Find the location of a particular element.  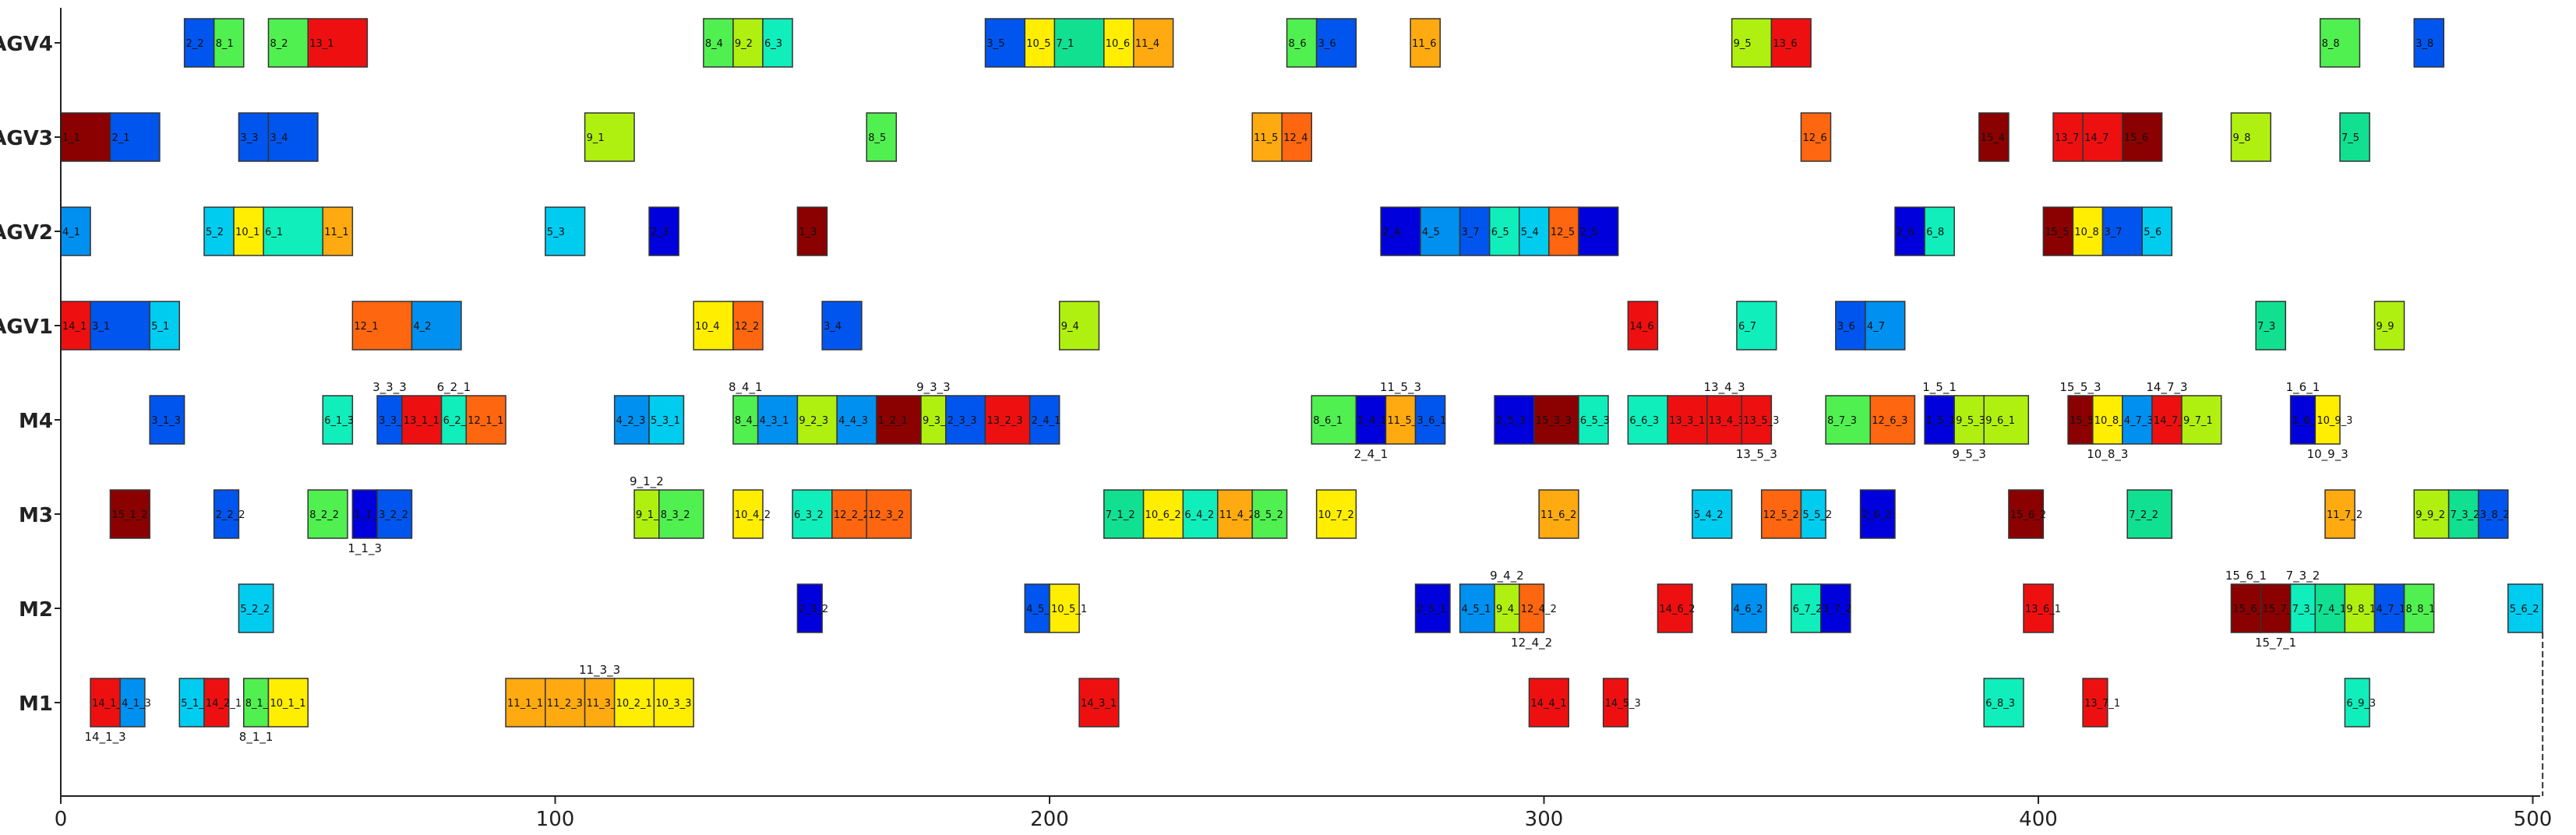

task-bar-m4-2_4_1: 2_4_1 is located at coordinates (1045, 420).